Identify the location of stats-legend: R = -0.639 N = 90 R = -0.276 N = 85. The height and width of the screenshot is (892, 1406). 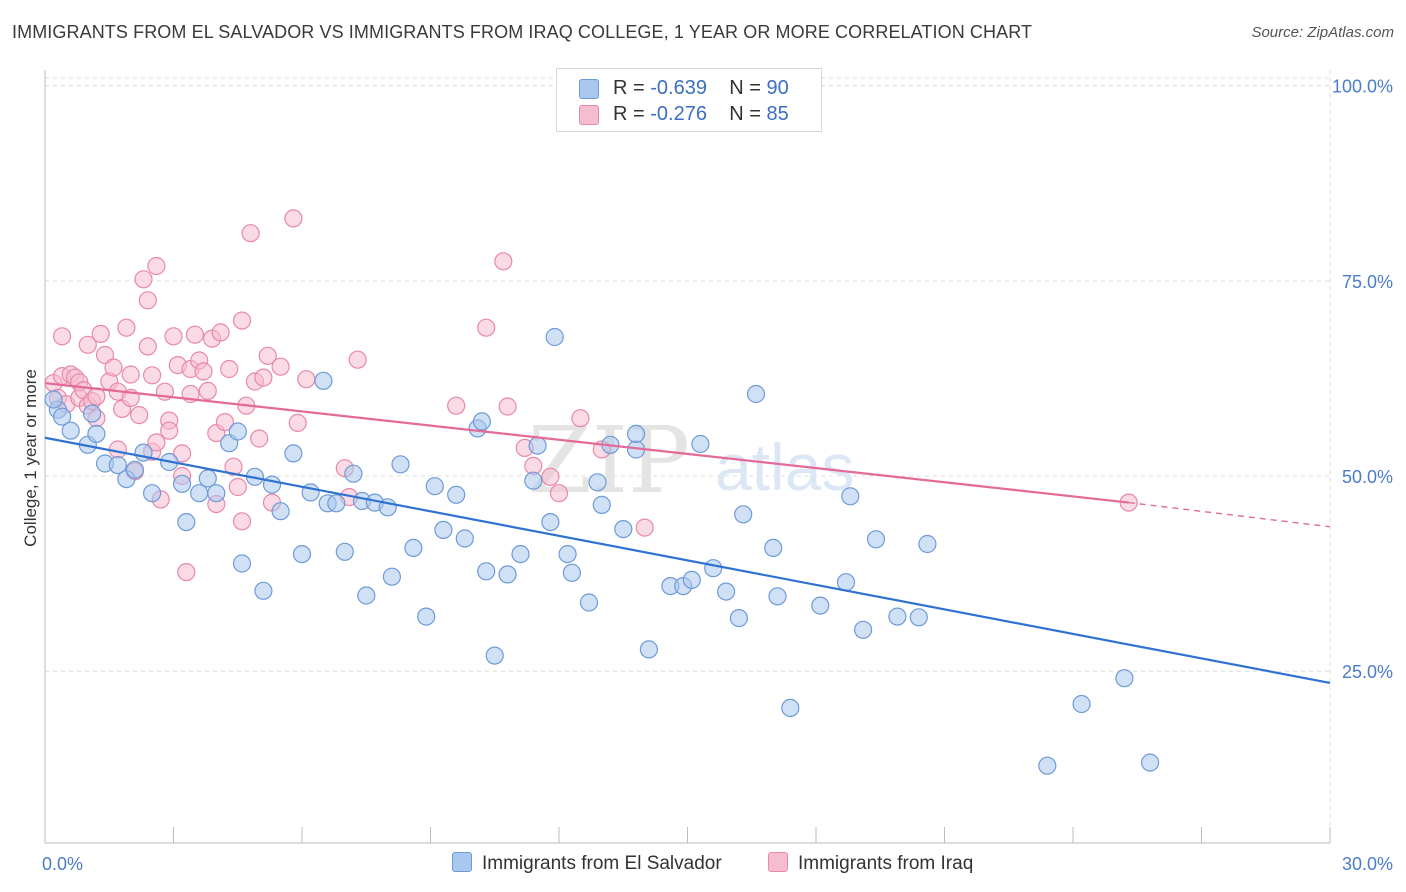
(689, 100).